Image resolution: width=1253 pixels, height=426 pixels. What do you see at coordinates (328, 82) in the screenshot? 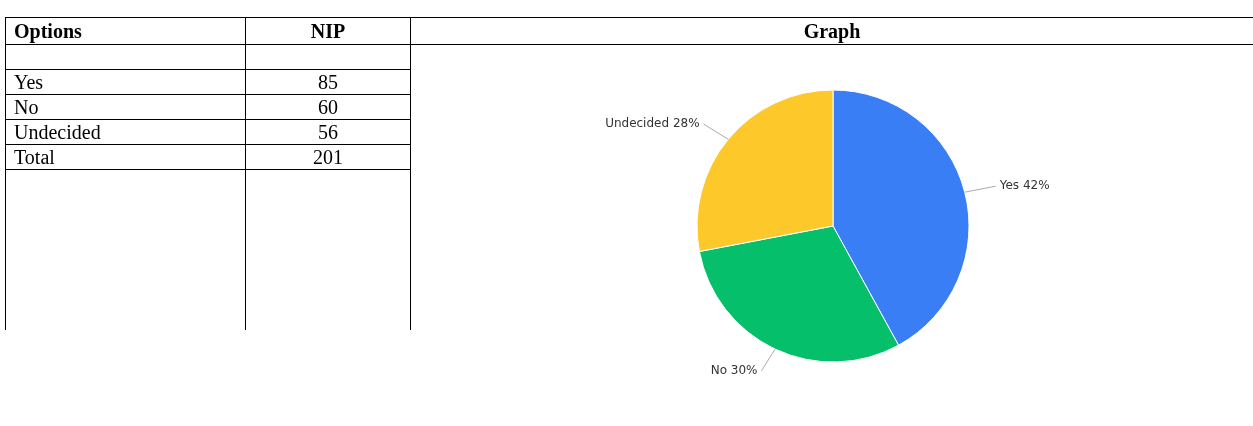
I see `text: 85` at bounding box center [328, 82].